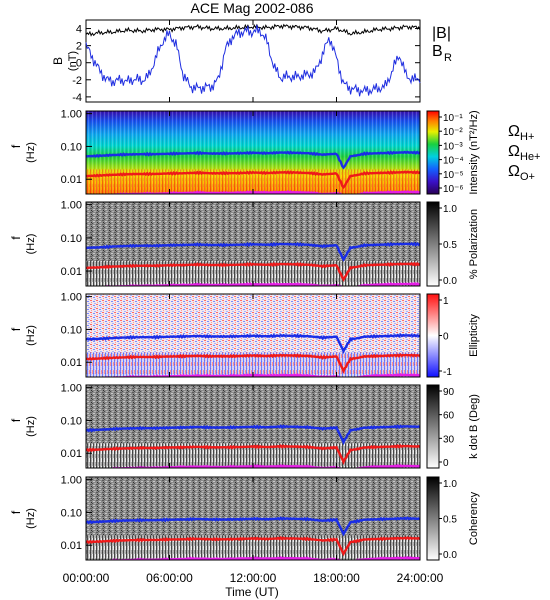 This screenshot has height=600, width=550. Describe the element at coordinates (514, 131) in the screenshot. I see `legend-gyro-0: Ω` at that location.